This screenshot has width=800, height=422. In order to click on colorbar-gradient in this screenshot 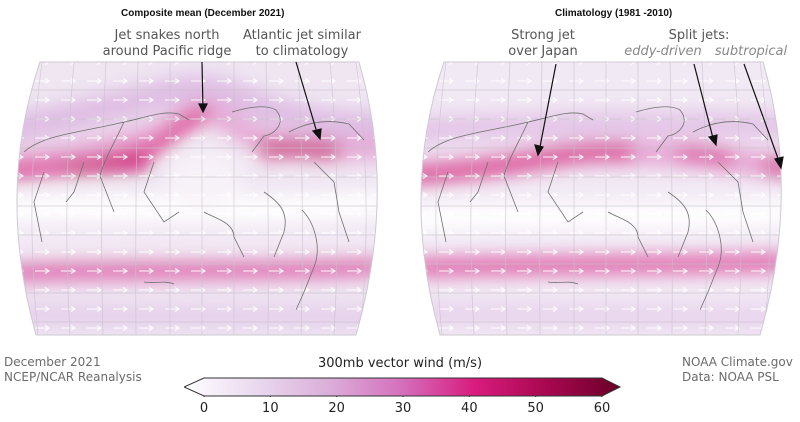, I will do `click(403, 387)`.